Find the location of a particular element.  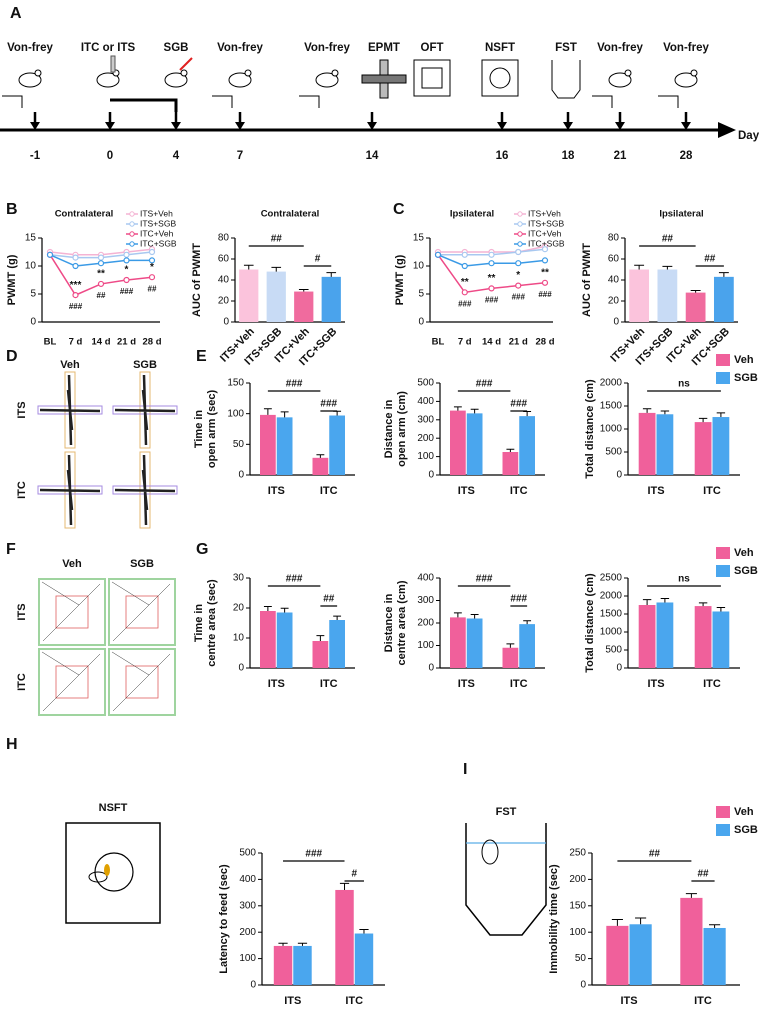

y-tick-label: 60 is located at coordinates (614, 259).